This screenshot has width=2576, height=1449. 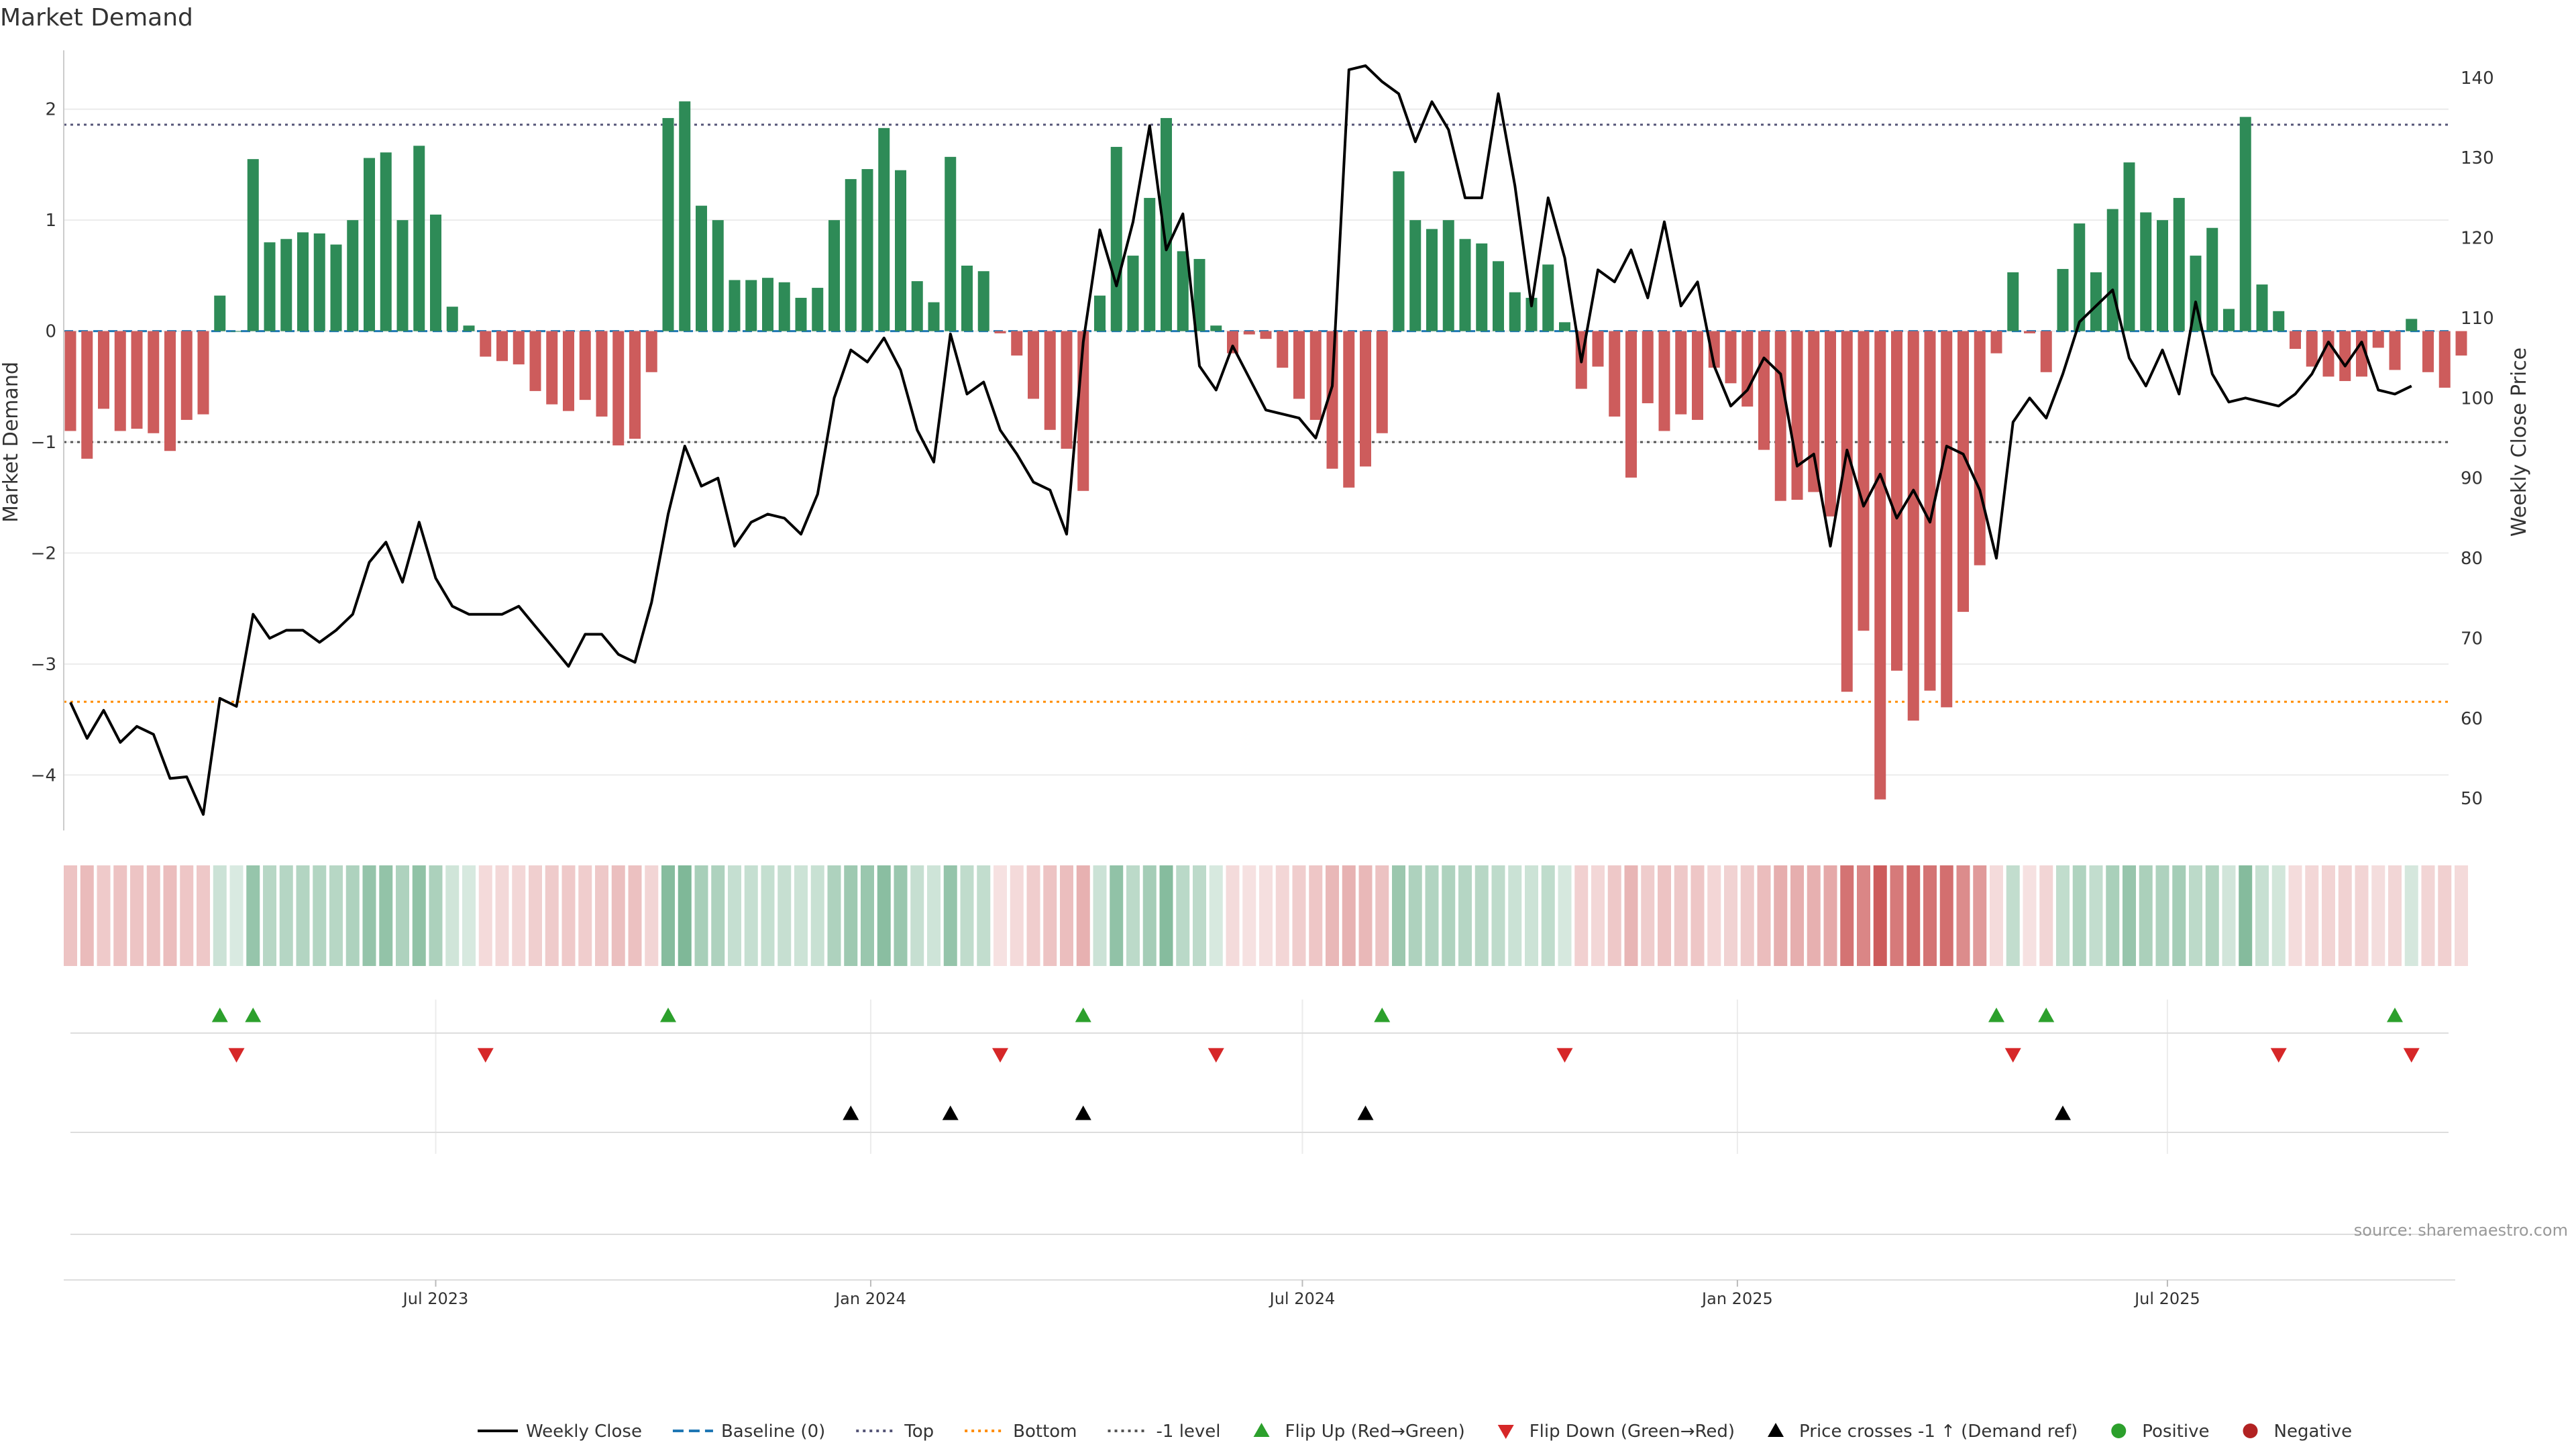 I want to click on legend-item: Negative, so click(x=2298, y=1431).